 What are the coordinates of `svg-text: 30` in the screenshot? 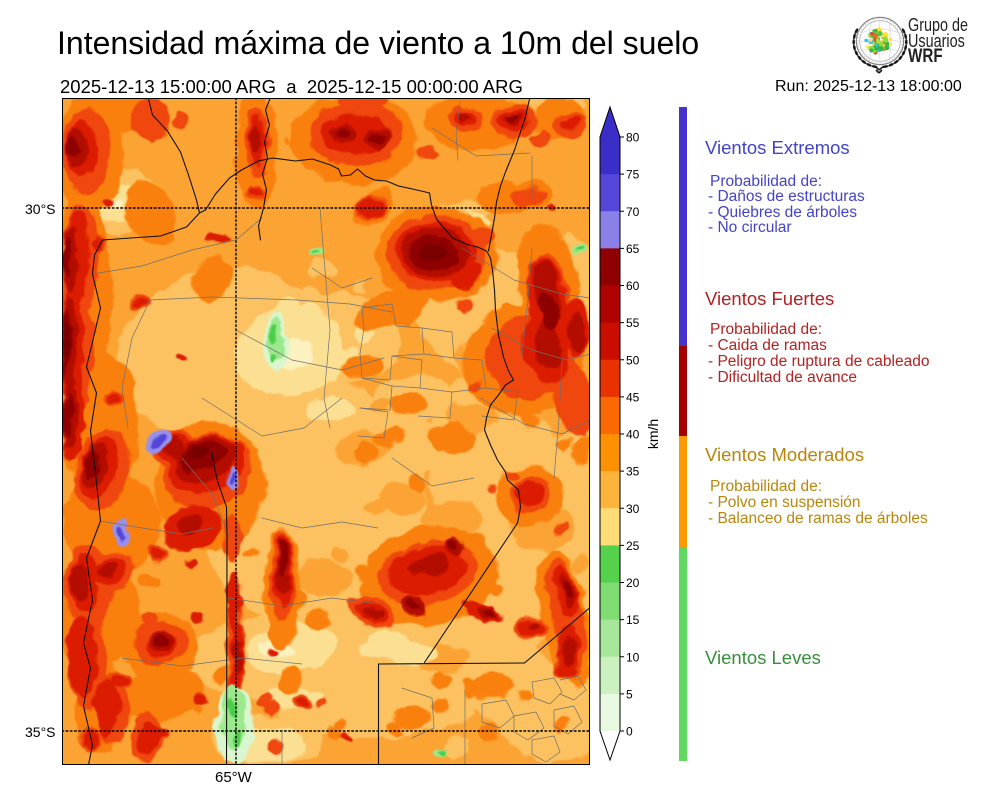 It's located at (633, 509).